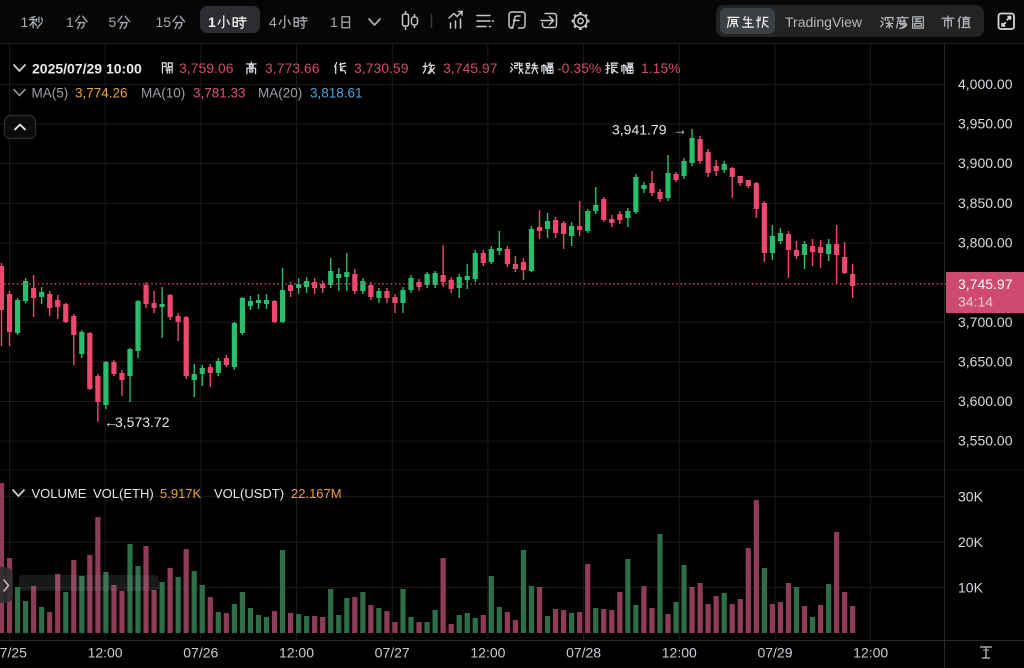  What do you see at coordinates (50, 93) in the screenshot?
I see `svg-text: MA(5)` at bounding box center [50, 93].